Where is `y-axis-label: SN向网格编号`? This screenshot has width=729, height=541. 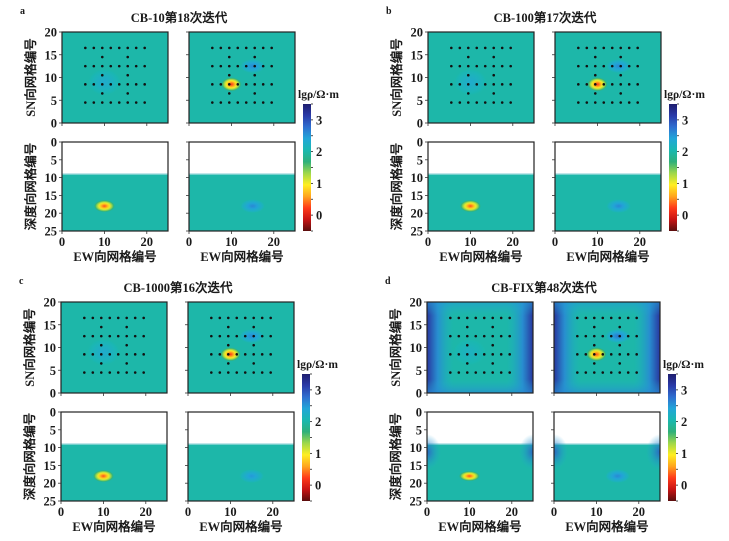
y-axis-label: SN向网格编号 is located at coordinates (30, 77).